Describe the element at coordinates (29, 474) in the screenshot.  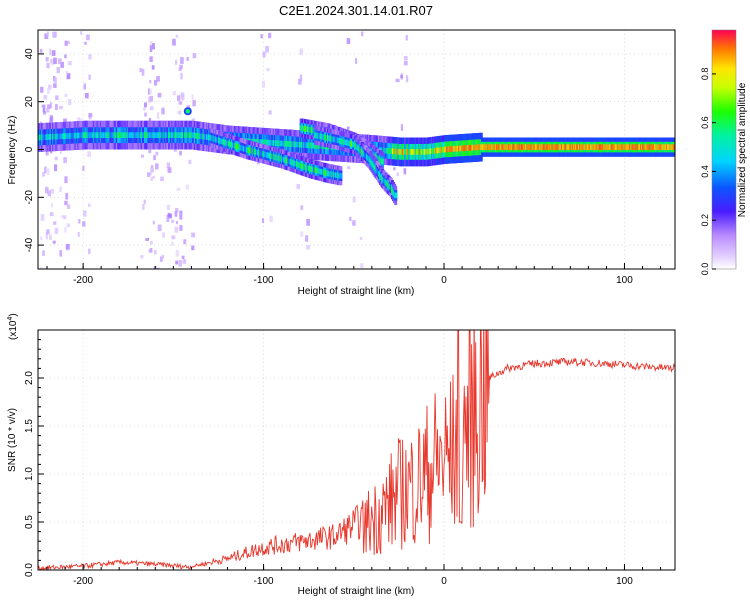
I see `y-tick-label: 1.0` at that location.